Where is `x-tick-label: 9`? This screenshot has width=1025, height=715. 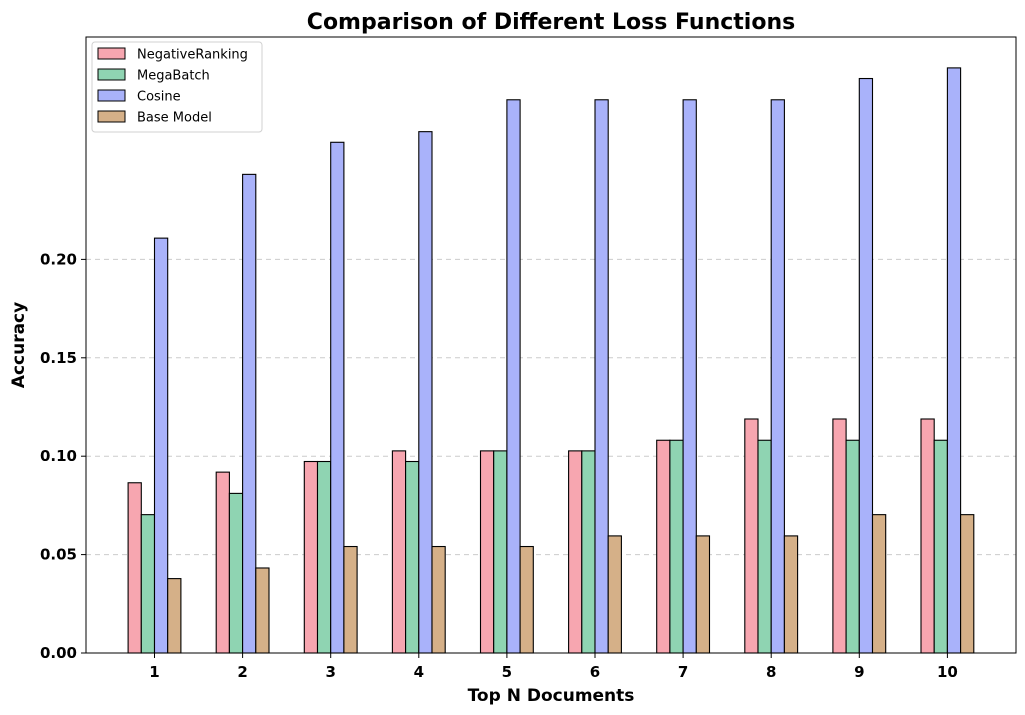 x-tick-label: 9 is located at coordinates (859, 672).